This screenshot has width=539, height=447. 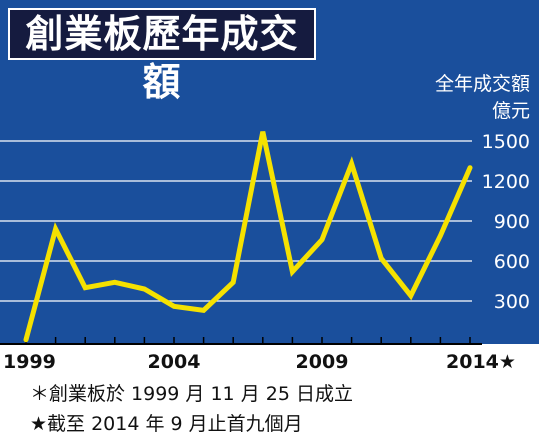 What do you see at coordinates (174, 362) in the screenshot?
I see `x-tick-label-2004: 2004` at bounding box center [174, 362].